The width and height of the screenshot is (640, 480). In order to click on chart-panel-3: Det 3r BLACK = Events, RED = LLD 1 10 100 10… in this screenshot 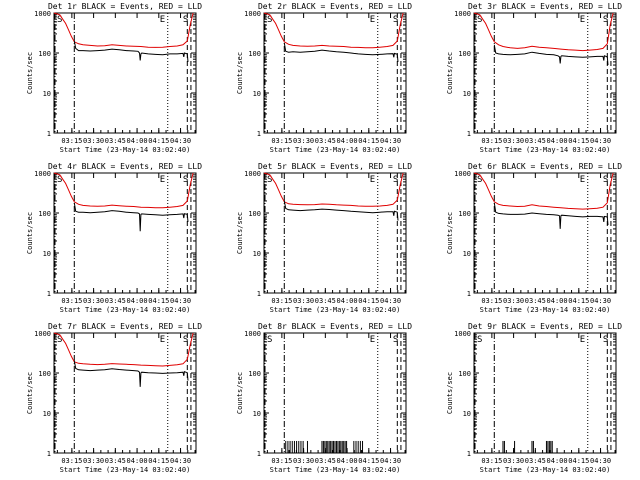, I will do `click(534, 78)`.